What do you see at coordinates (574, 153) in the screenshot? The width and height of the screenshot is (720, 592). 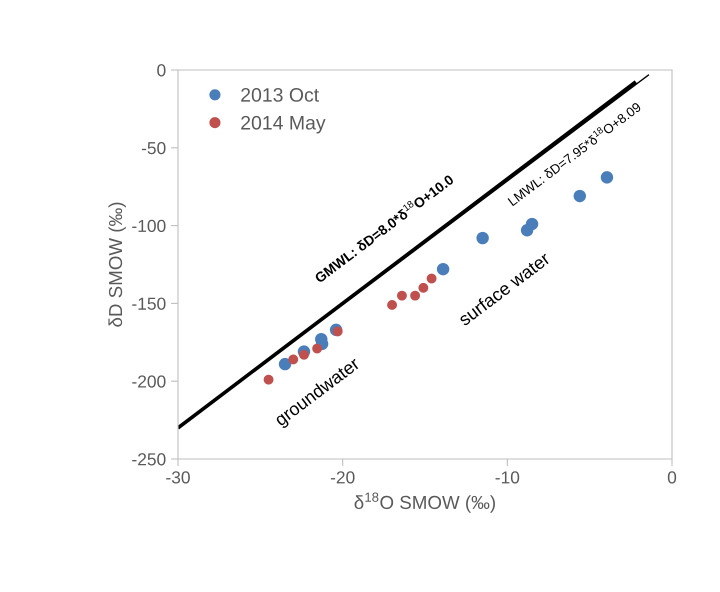 I see `annotation: LMWL: δD=7.95*δ$^{18}$O+8.09` at bounding box center [574, 153].